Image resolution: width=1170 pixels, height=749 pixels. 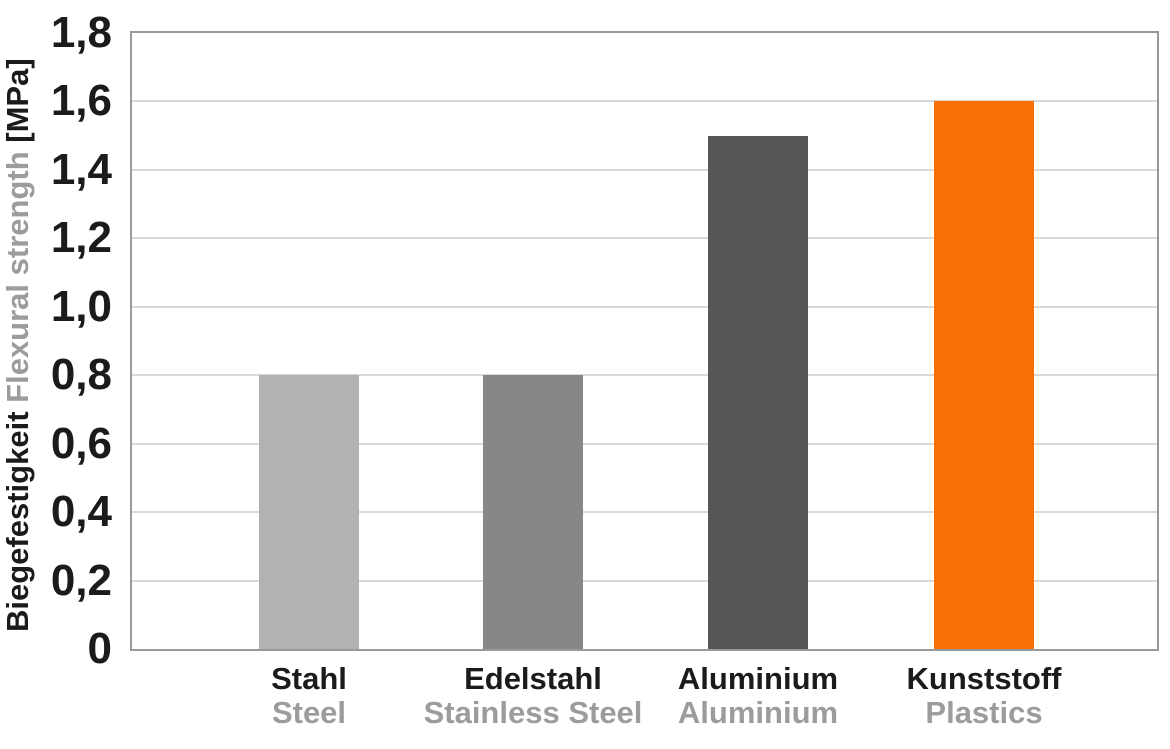 I want to click on bar-kunststoff, so click(x=984, y=375).